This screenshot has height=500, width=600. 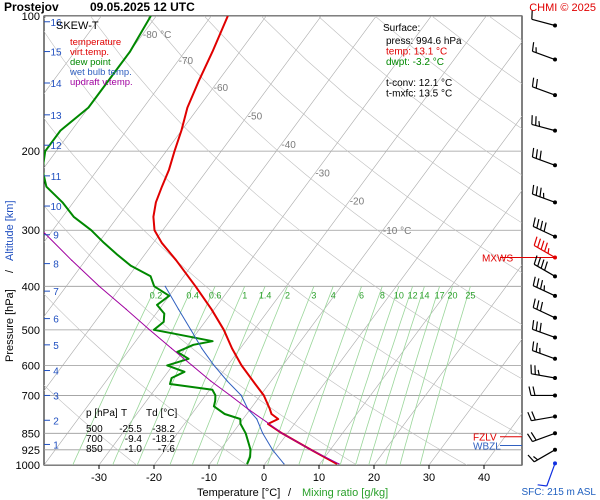 What do you see at coordinates (56, 207) in the screenshot?
I see `altitude-tick-label: 10` at bounding box center [56, 207].